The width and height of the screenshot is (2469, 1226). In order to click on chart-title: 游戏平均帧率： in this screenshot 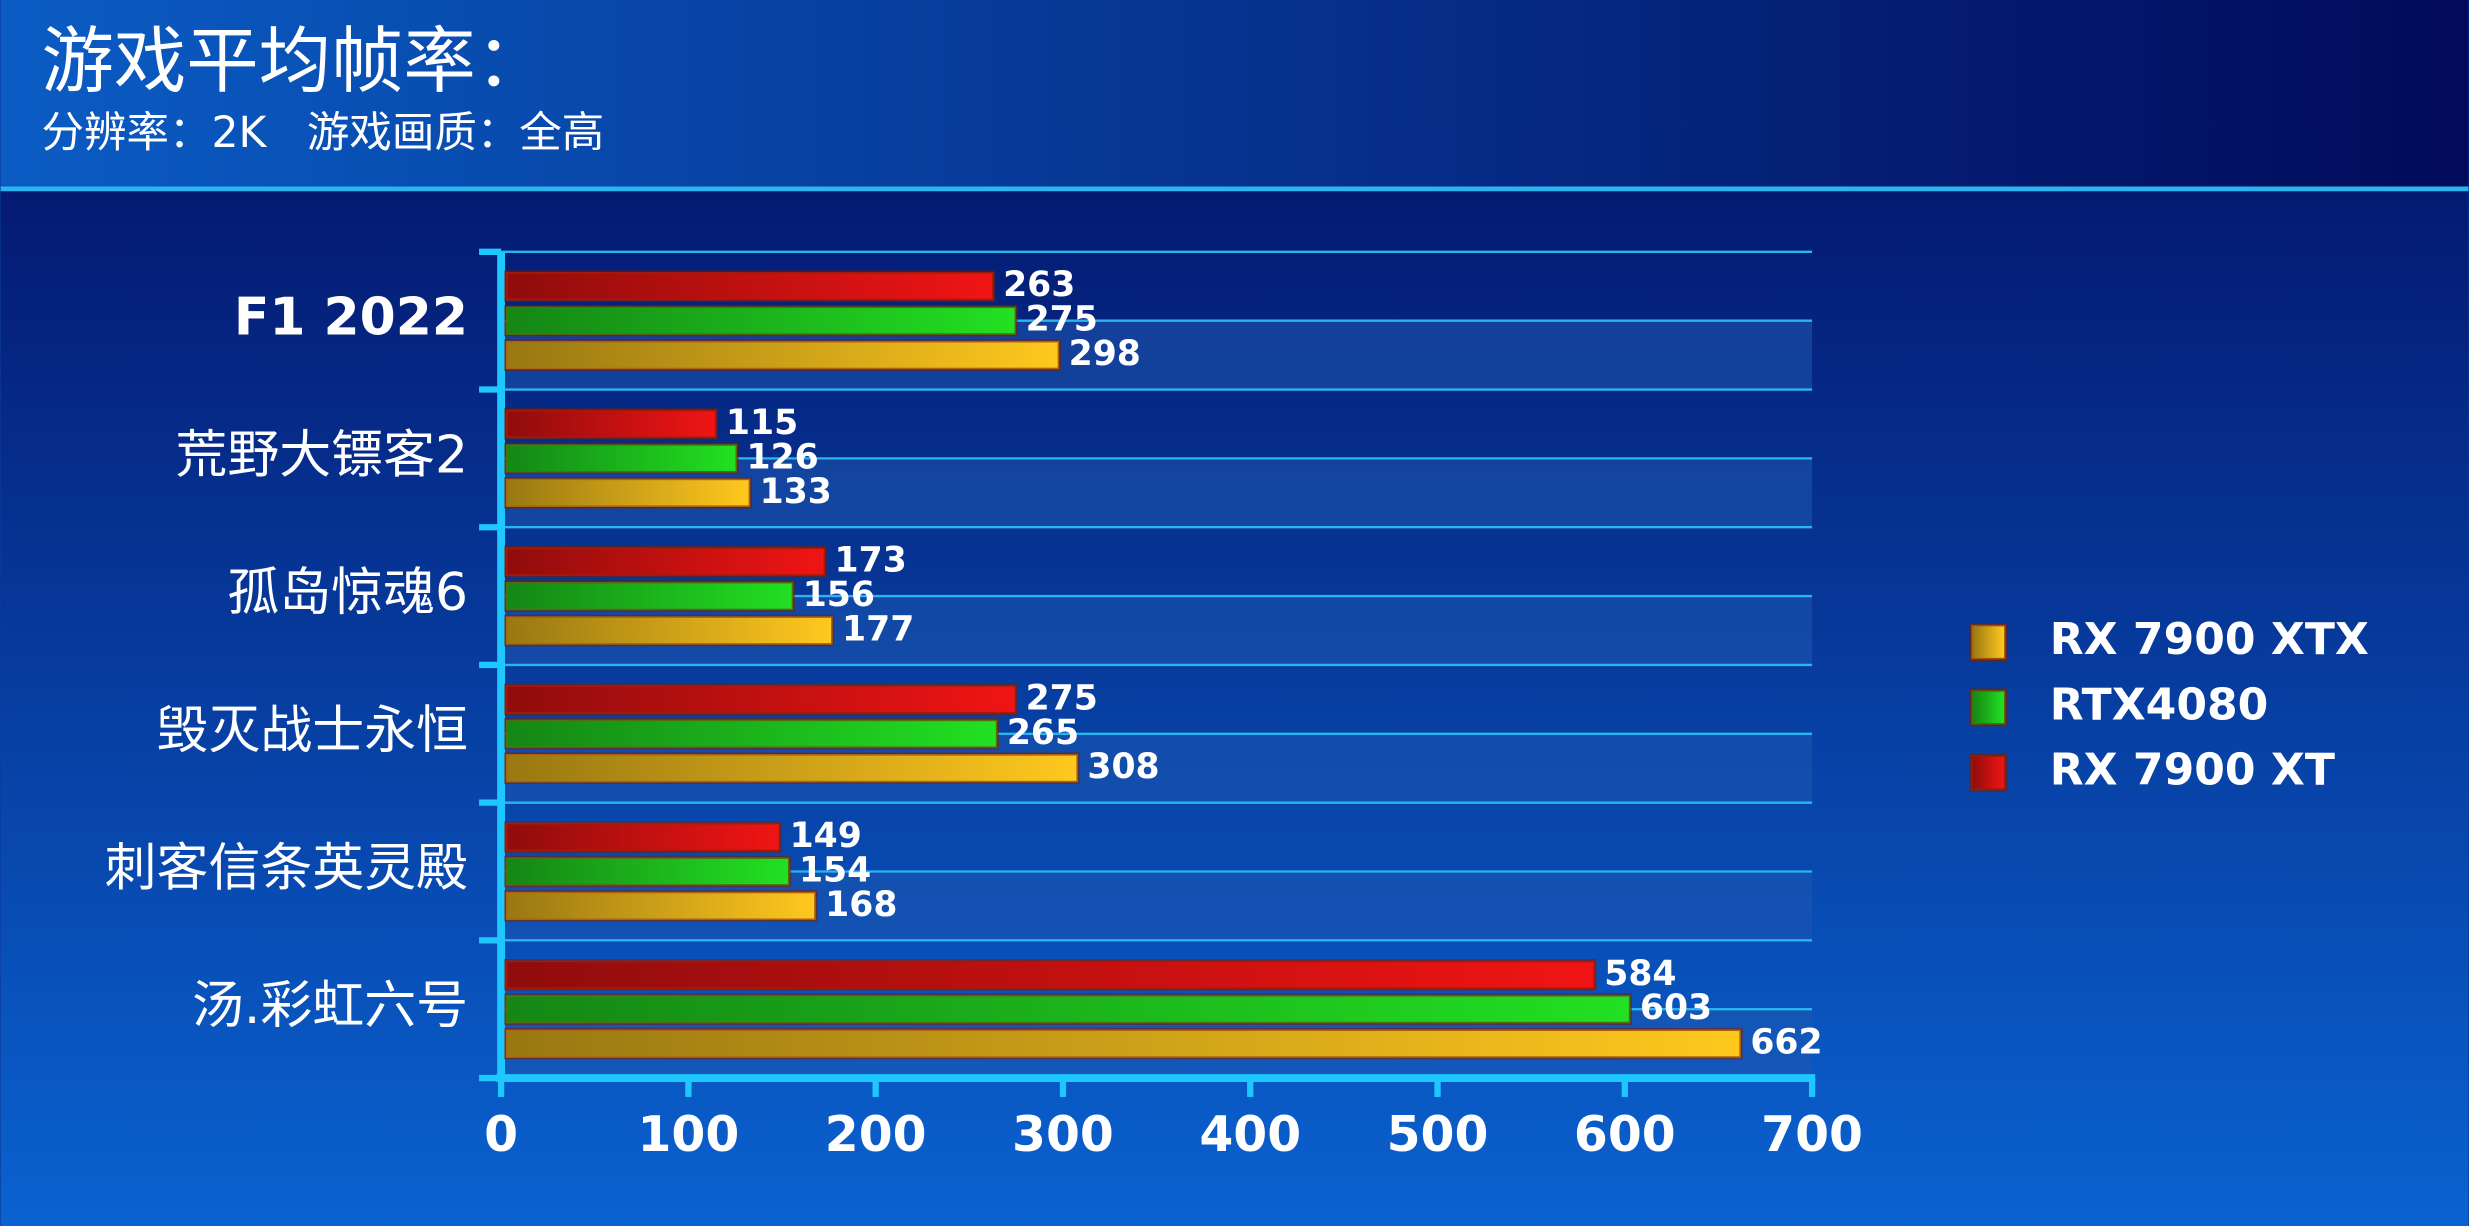, I will do `click(295, 62)`.